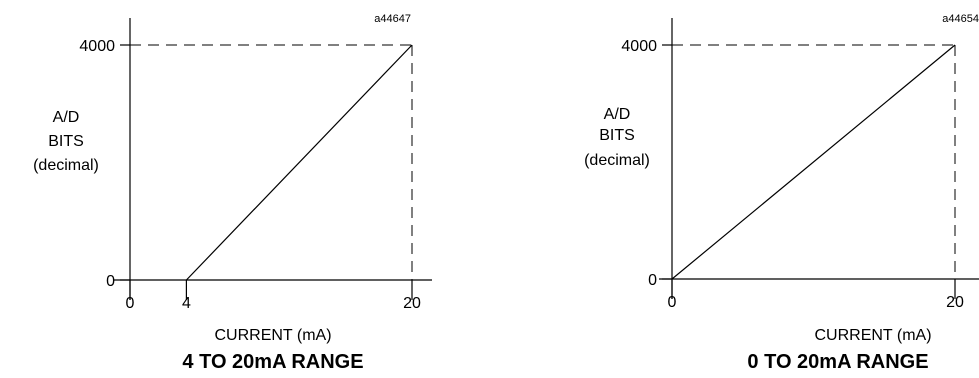  What do you see at coordinates (960, 19) in the screenshot?
I see `figure-ref-id: a44654` at bounding box center [960, 19].